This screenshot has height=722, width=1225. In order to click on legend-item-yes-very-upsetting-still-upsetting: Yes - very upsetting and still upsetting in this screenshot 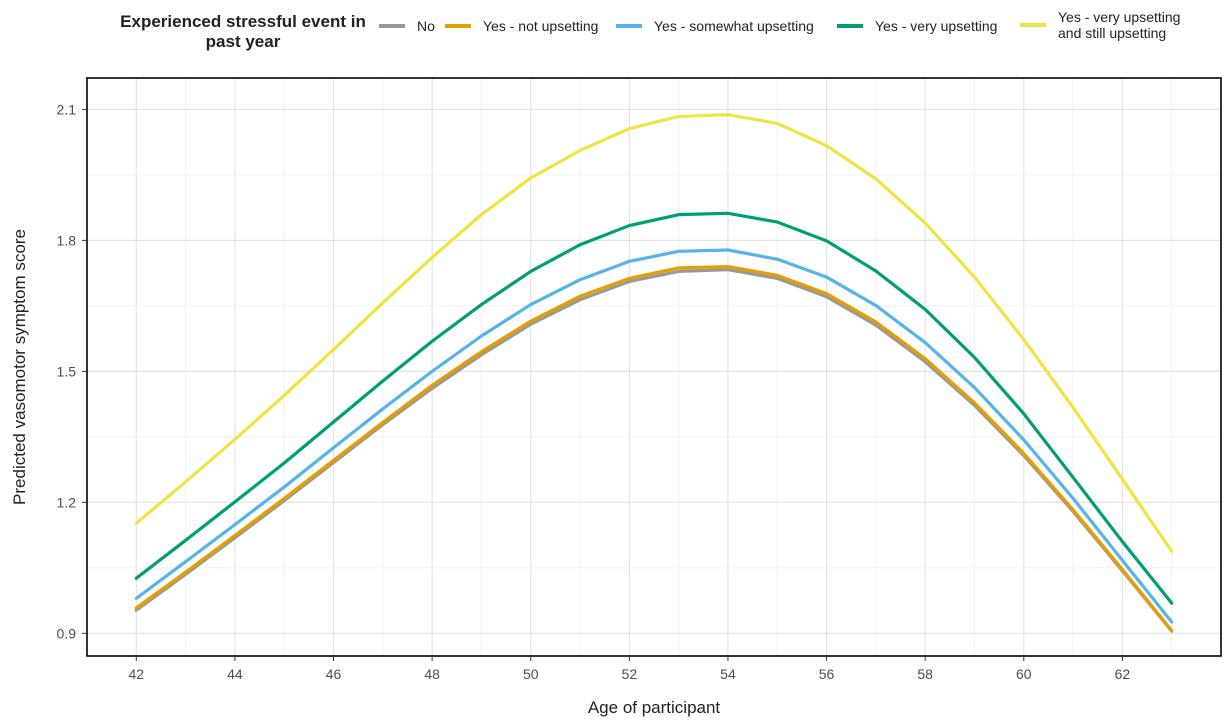, I will do `click(1100, 25)`.